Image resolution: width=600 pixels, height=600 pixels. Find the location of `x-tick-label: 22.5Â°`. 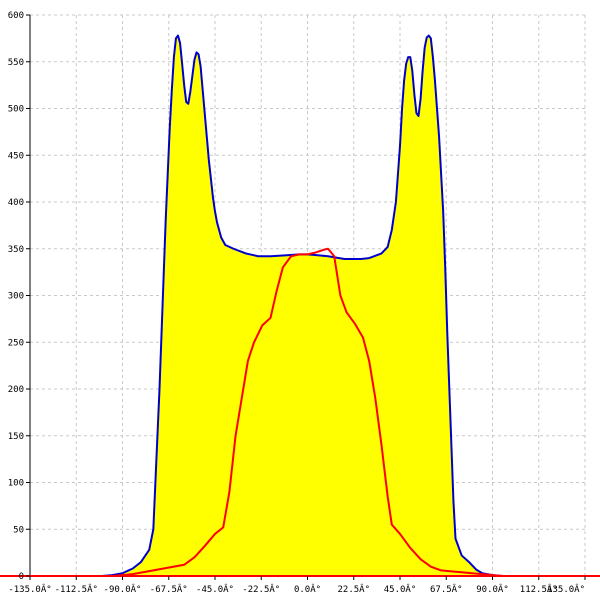

x-tick-label: 22.5Â° is located at coordinates (353, 589).